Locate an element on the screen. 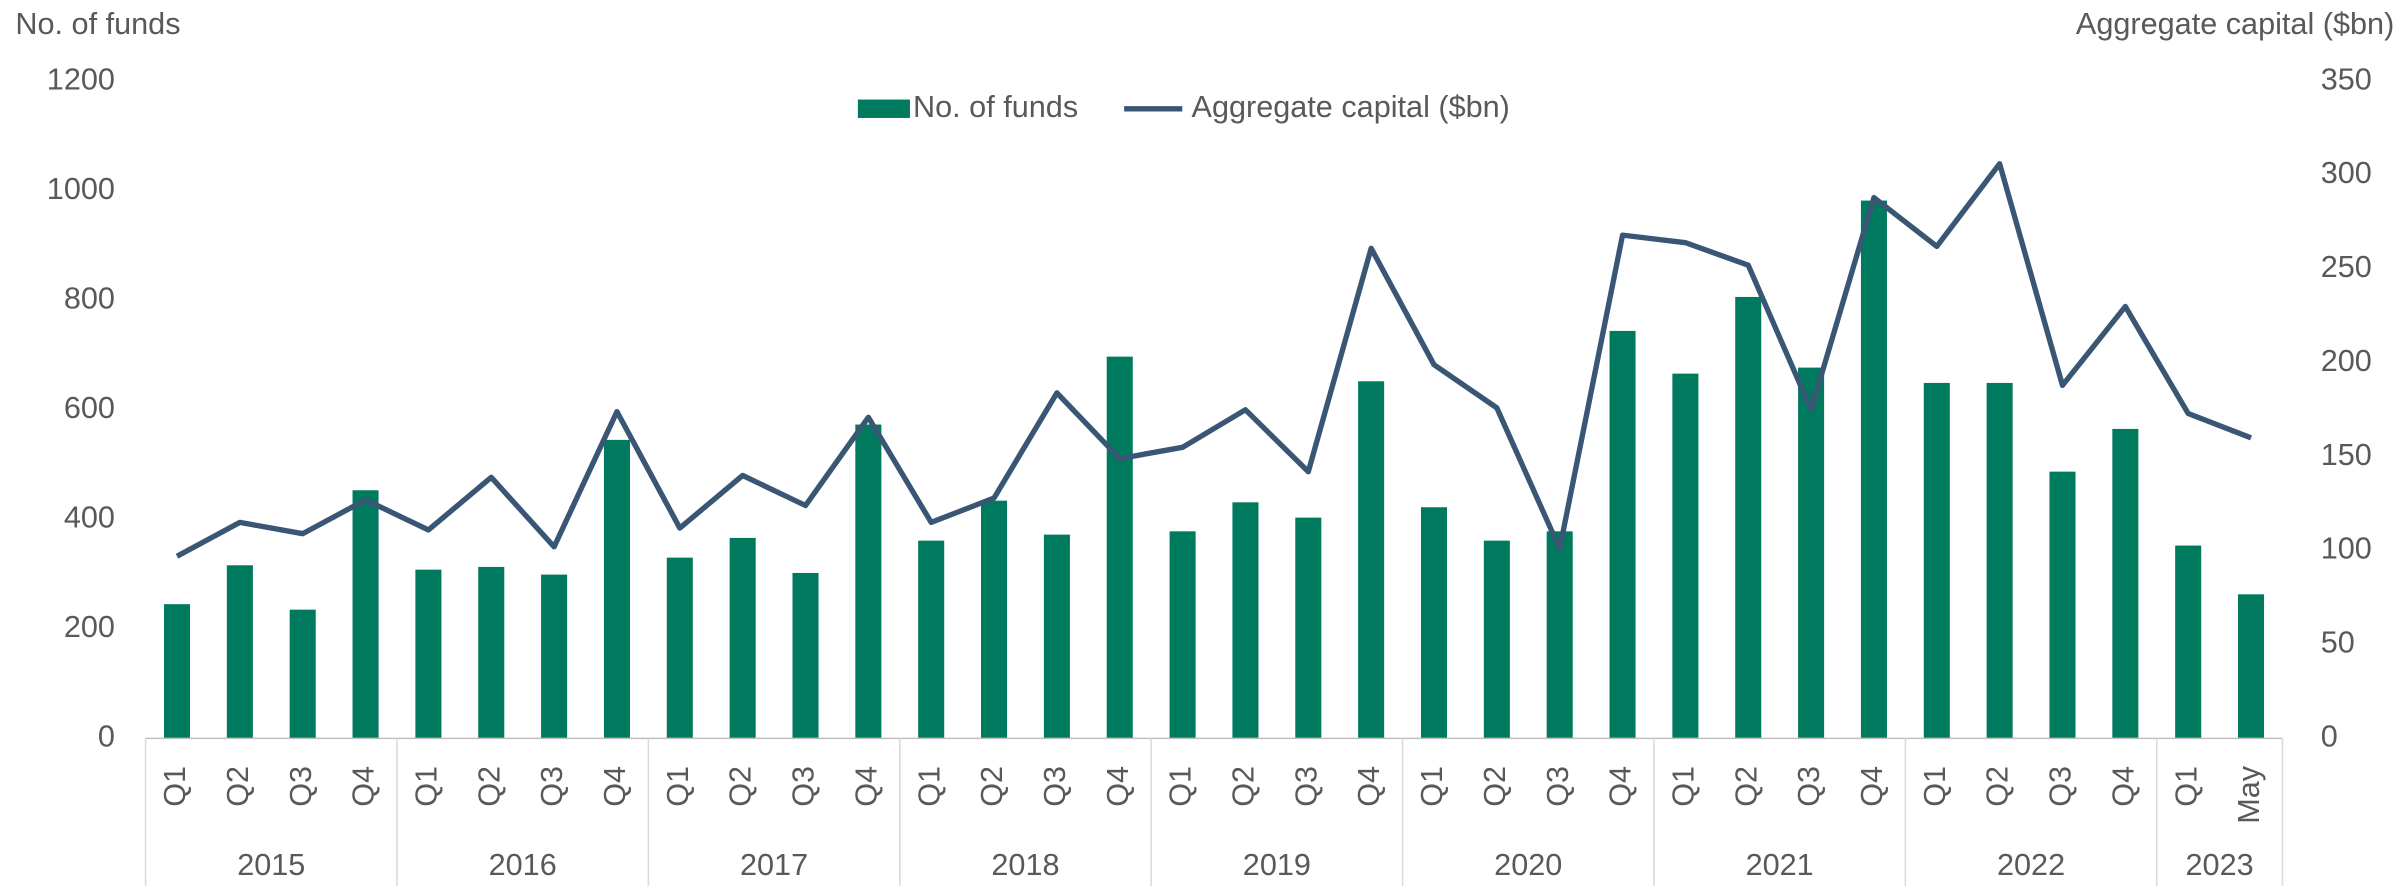 This screenshot has height=886, width=2402. year-label: 2016 is located at coordinates (523, 865).